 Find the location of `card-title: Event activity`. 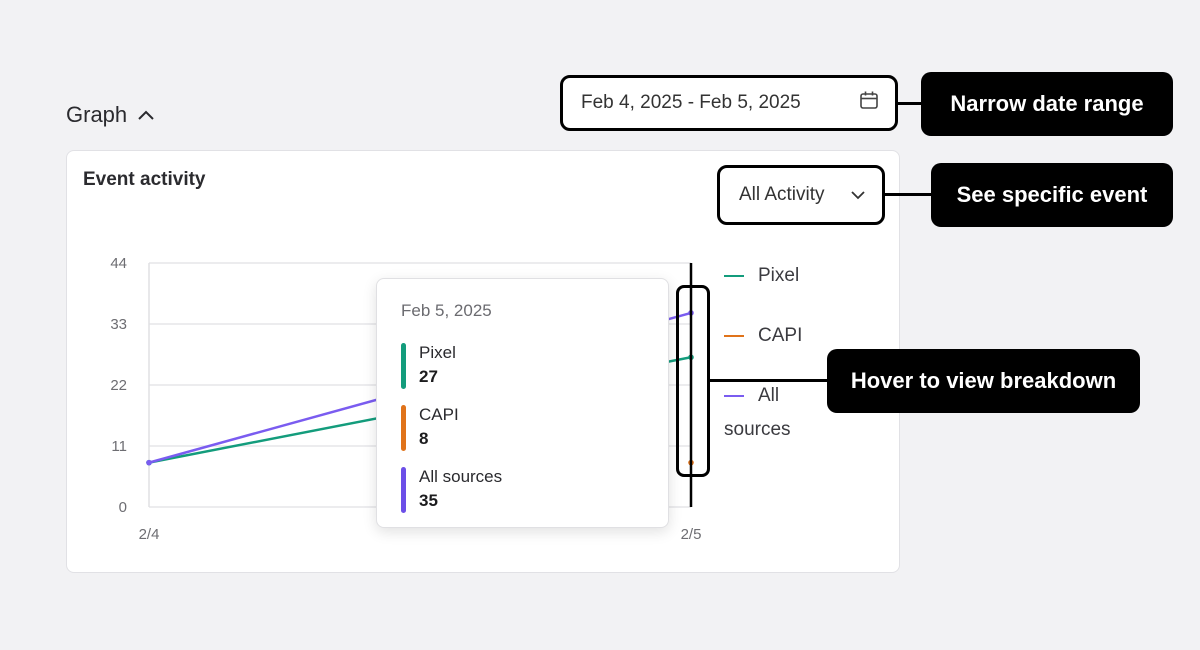

card-title: Event activity is located at coordinates (144, 179).